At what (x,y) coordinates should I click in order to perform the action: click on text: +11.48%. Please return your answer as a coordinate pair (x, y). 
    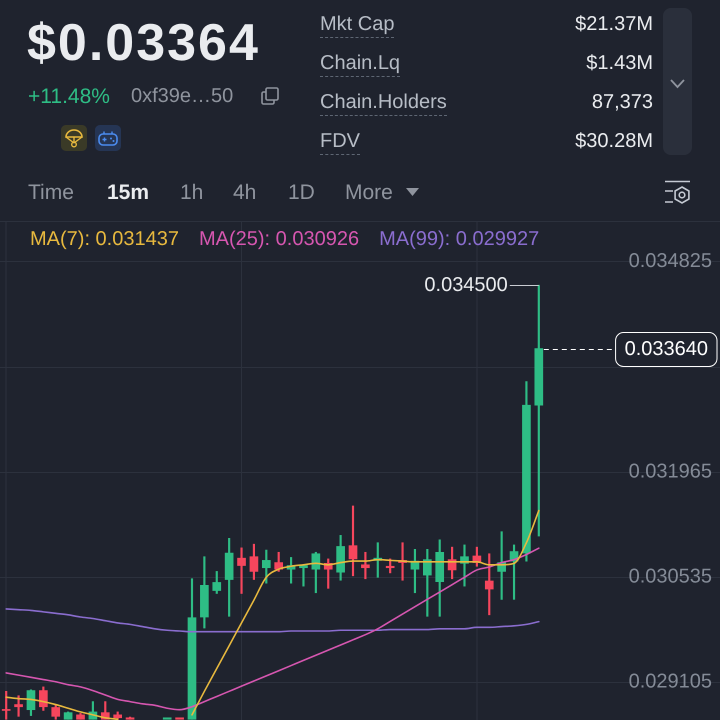
    Looking at the image, I should click on (69, 96).